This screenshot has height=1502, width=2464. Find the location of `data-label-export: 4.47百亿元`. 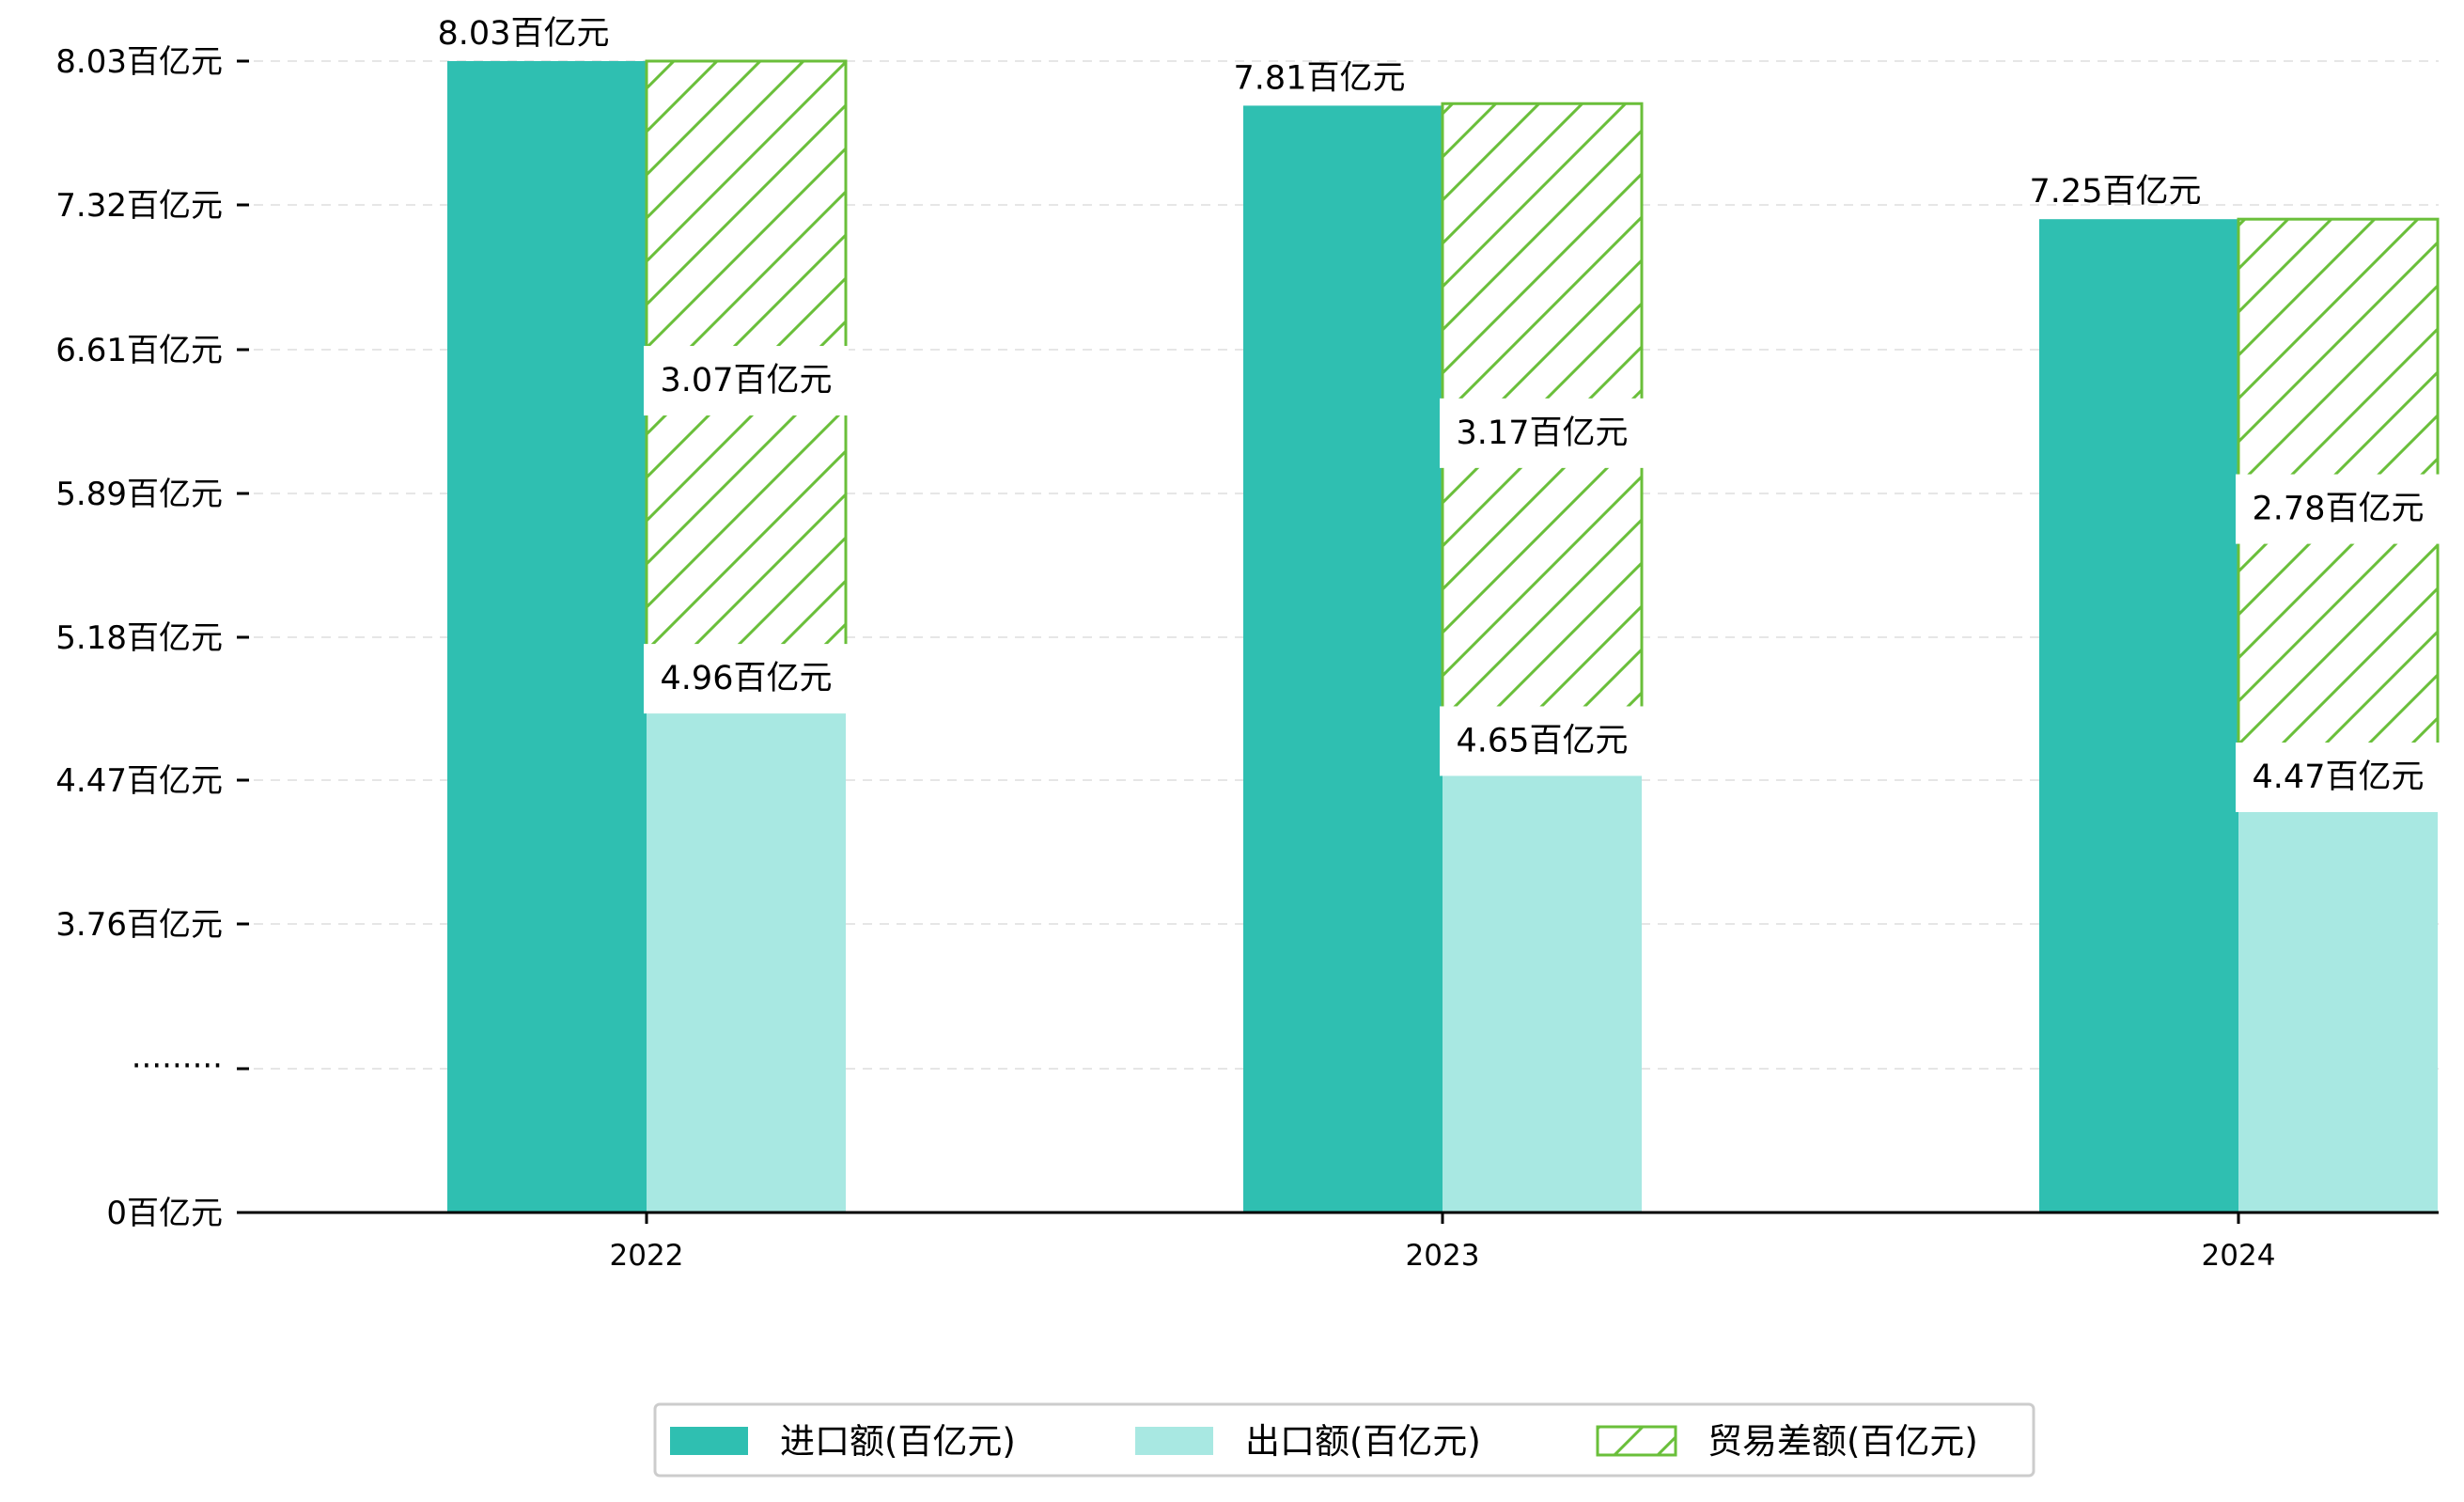

data-label-export: 4.47百亿元 is located at coordinates (2339, 778).